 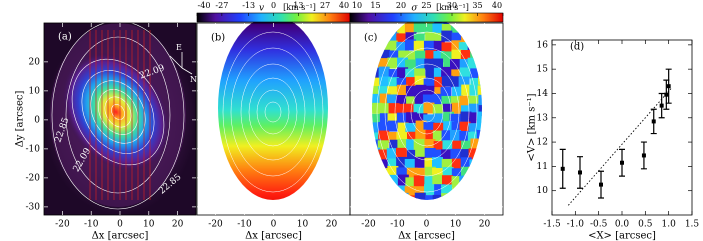 I want to click on compass-label: E, so click(x=179, y=47).